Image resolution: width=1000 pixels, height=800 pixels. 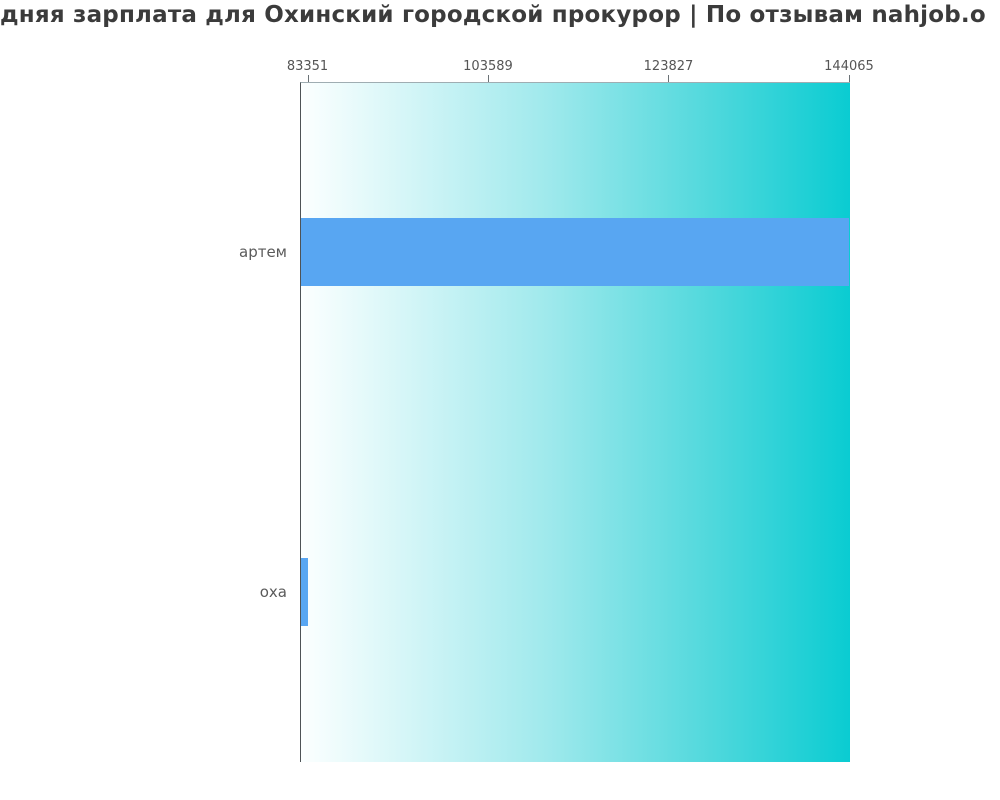 What do you see at coordinates (575, 252) in the screenshot?
I see `bar-артем` at bounding box center [575, 252].